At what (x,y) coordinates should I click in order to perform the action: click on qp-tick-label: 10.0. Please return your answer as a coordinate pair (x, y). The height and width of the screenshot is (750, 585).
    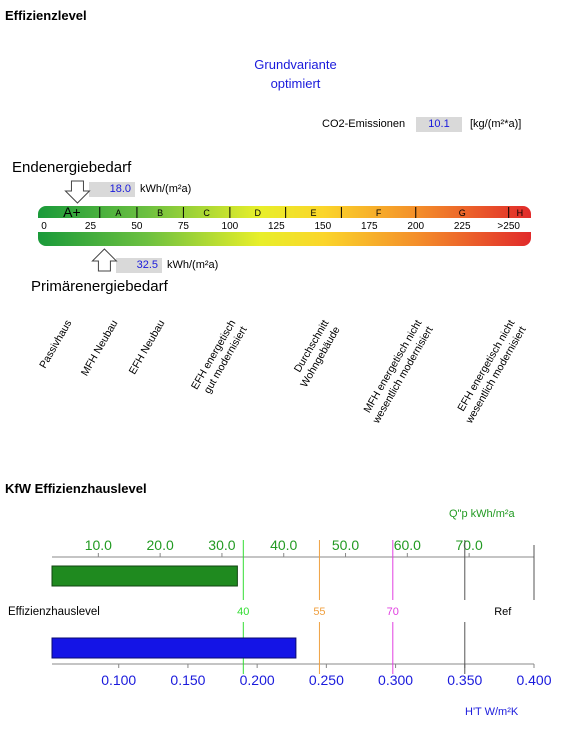
    Looking at the image, I should click on (98, 545).